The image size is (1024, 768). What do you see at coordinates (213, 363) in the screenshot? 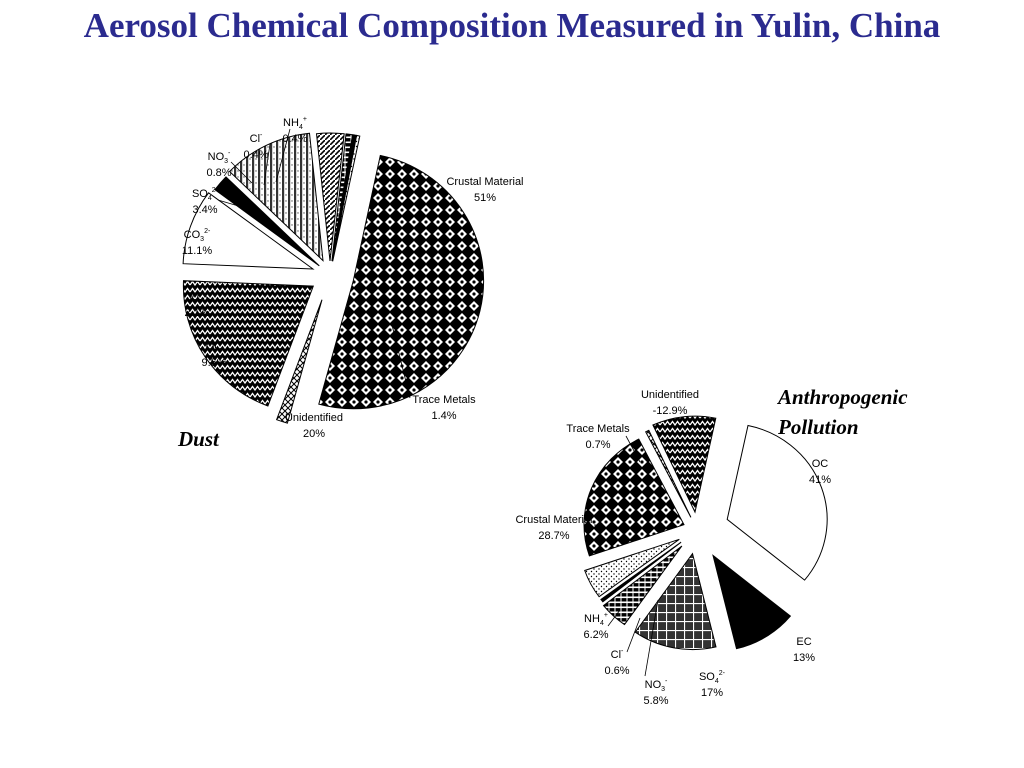
I see `slice-value: 9.5%` at bounding box center [213, 363].